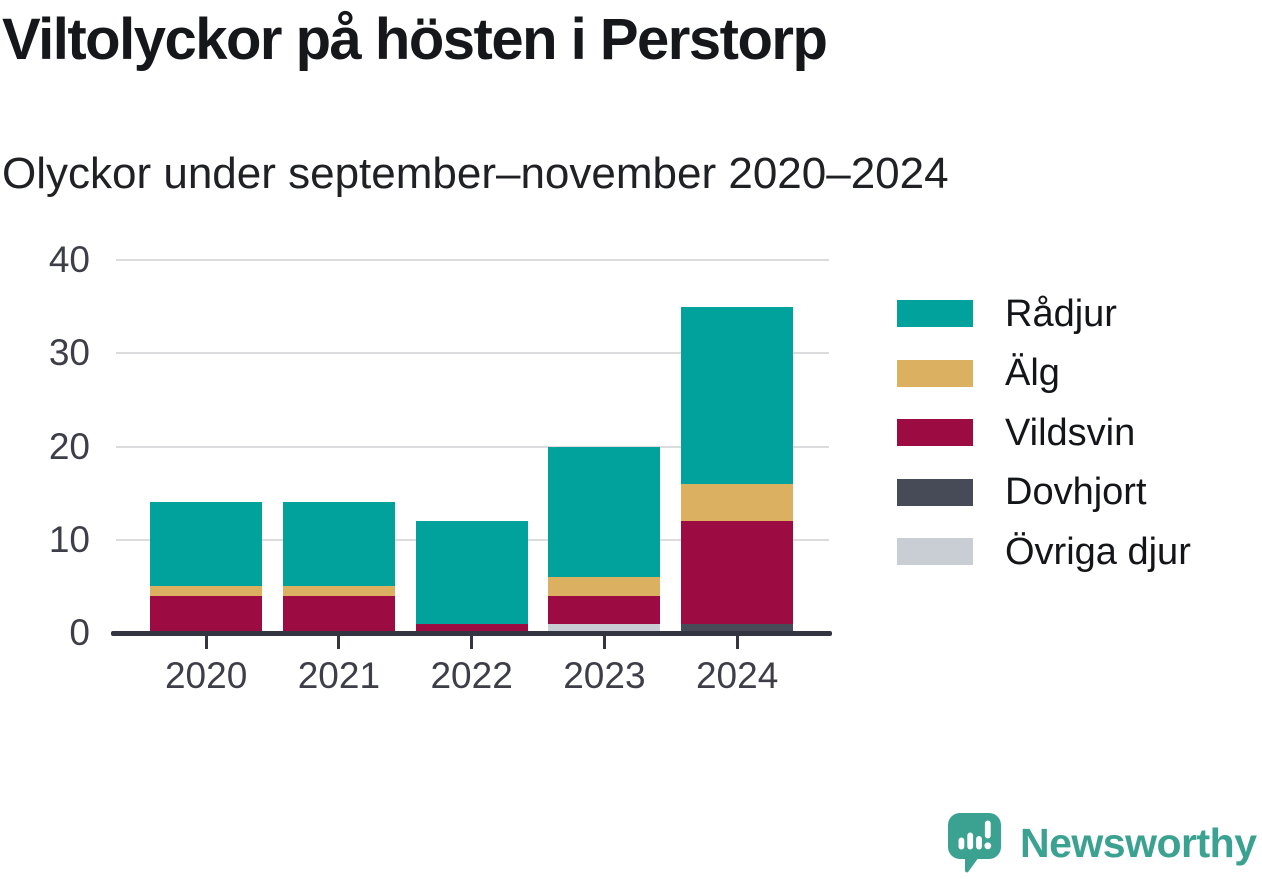 Image resolution: width=1262 pixels, height=879 pixels. What do you see at coordinates (935, 432) in the screenshot?
I see `legend-swatch-Vildsvin` at bounding box center [935, 432].